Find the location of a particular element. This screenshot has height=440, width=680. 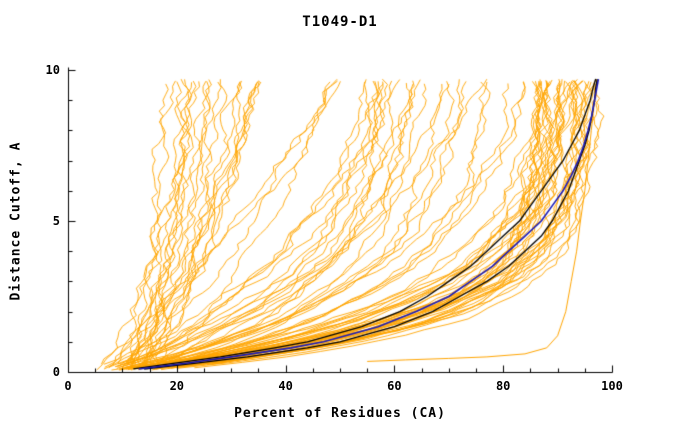

y-tick-label: 5 is located at coordinates (56, 221).